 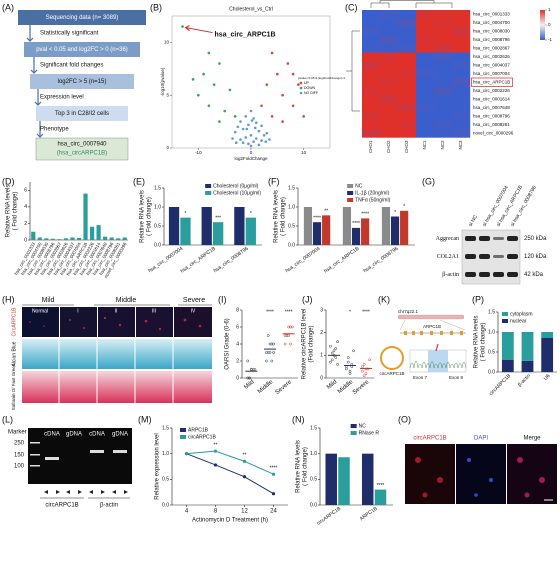 I want to click on row-label: hsa_circ_0002226, so click(x=491, y=90).